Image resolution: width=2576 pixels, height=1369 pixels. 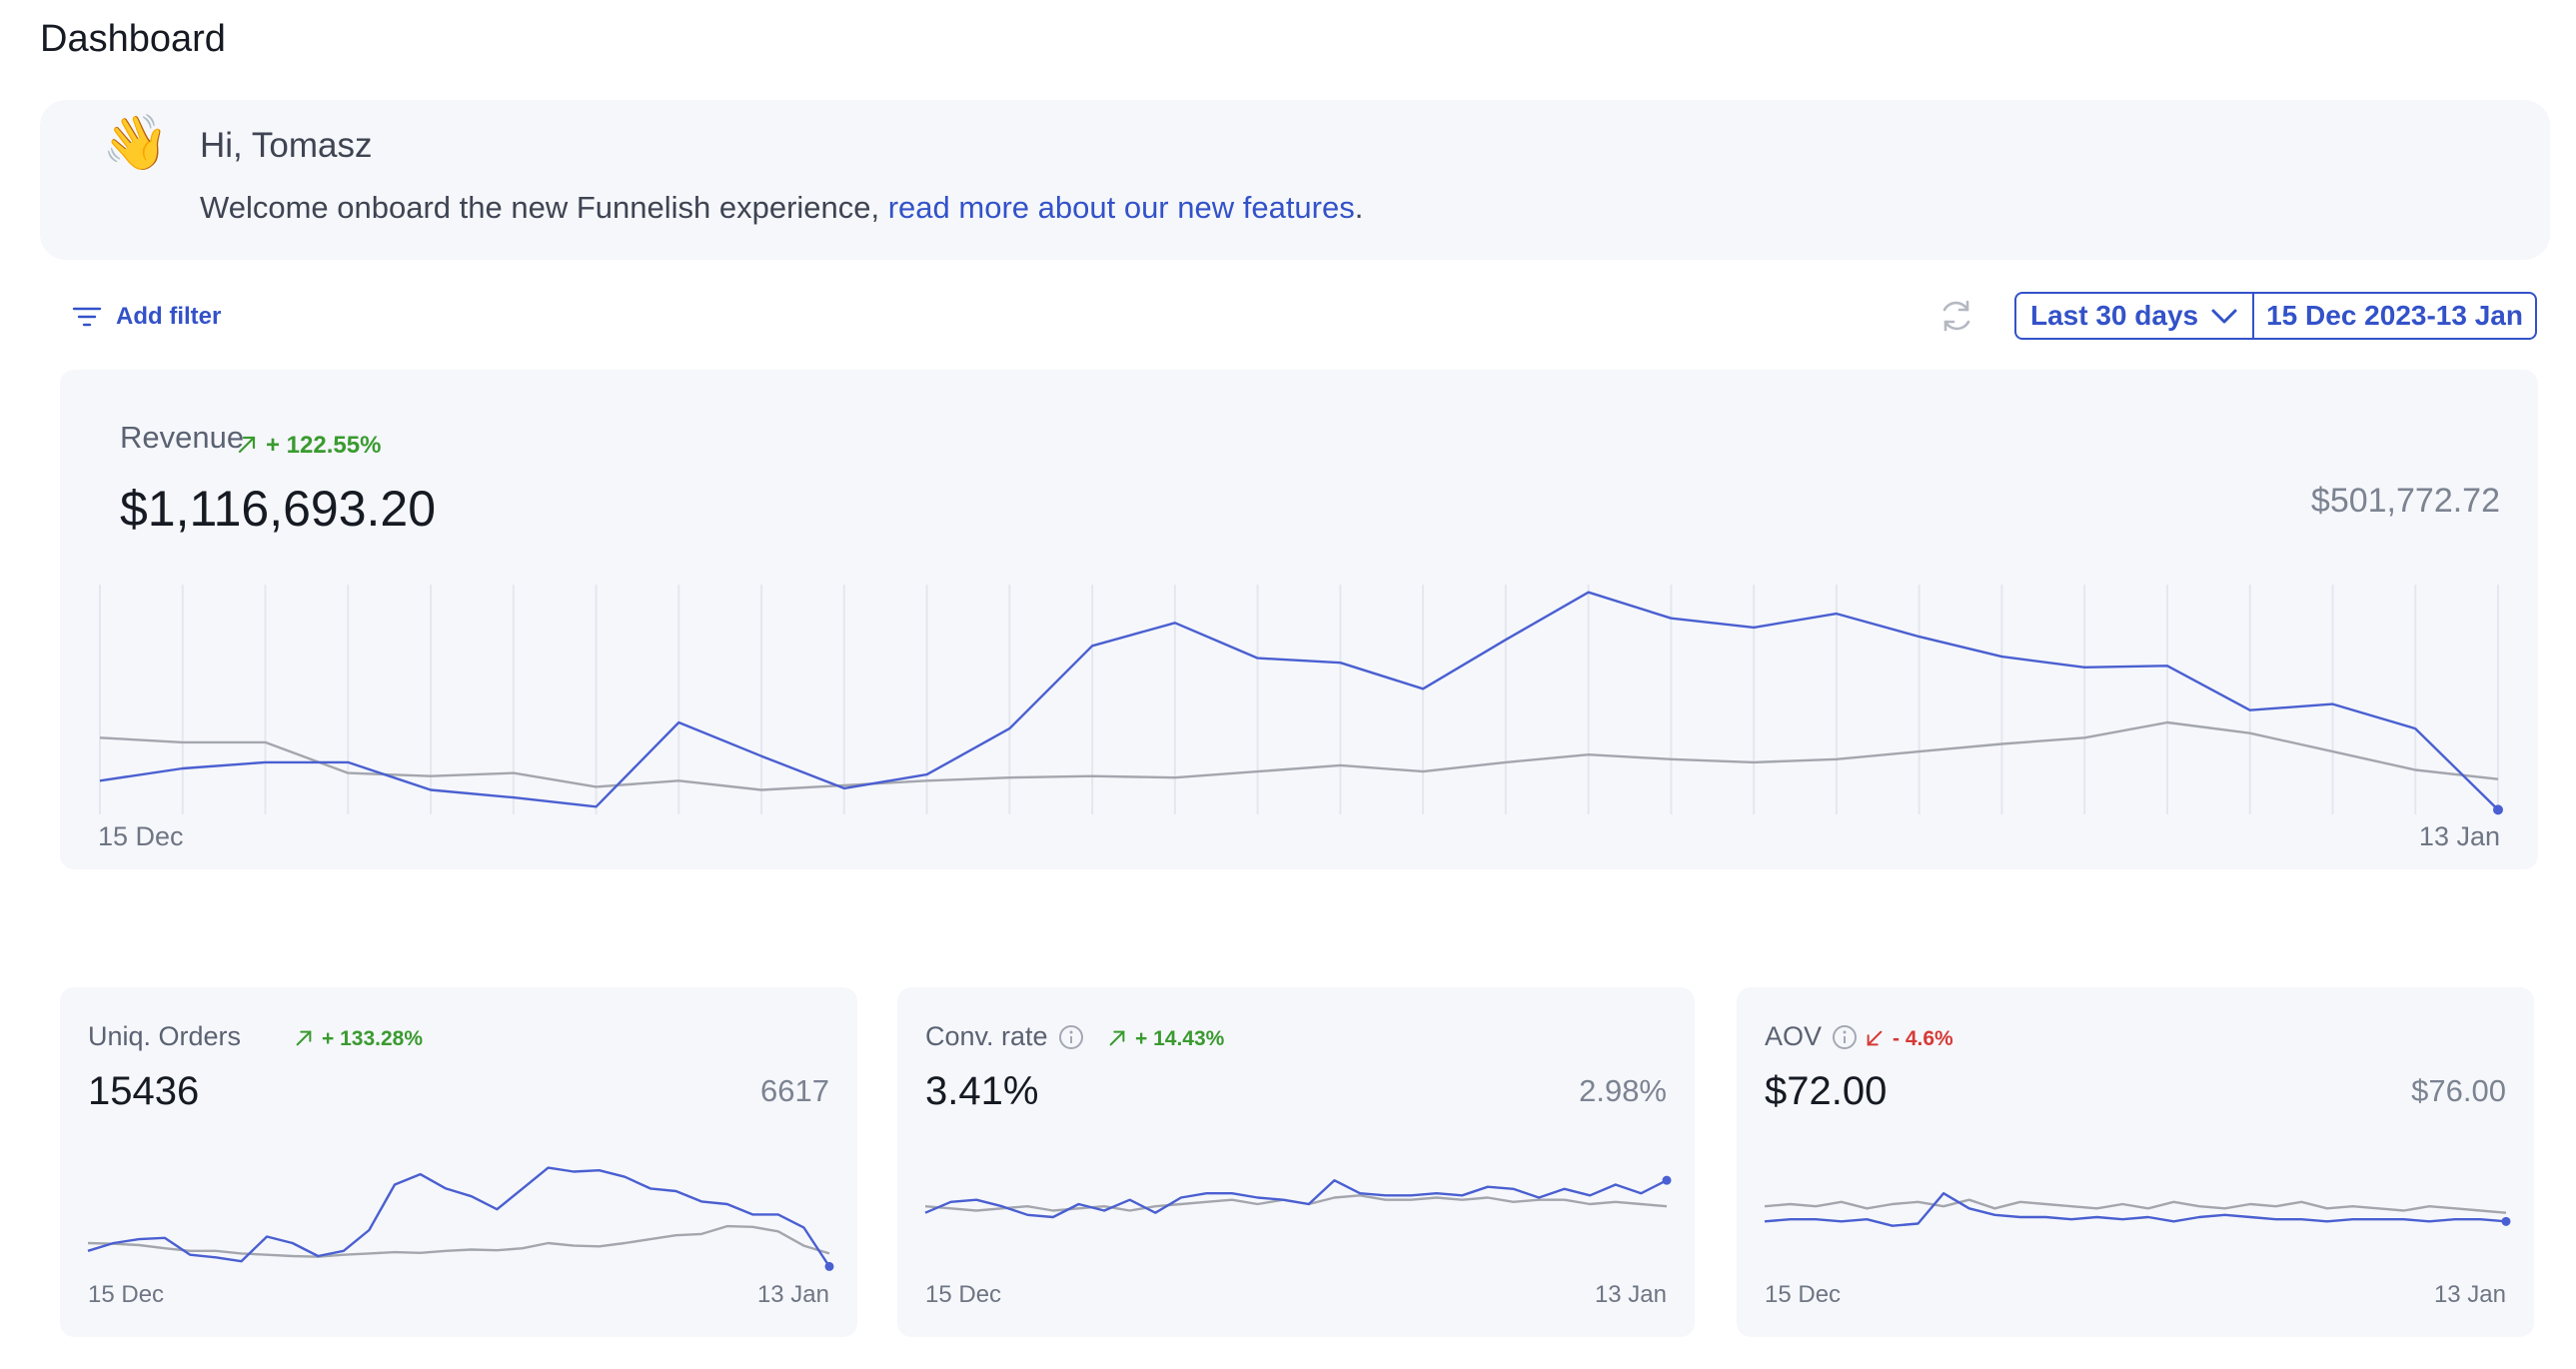 What do you see at coordinates (1794, 1036) in the screenshot?
I see `aov-label-text: AOV` at bounding box center [1794, 1036].